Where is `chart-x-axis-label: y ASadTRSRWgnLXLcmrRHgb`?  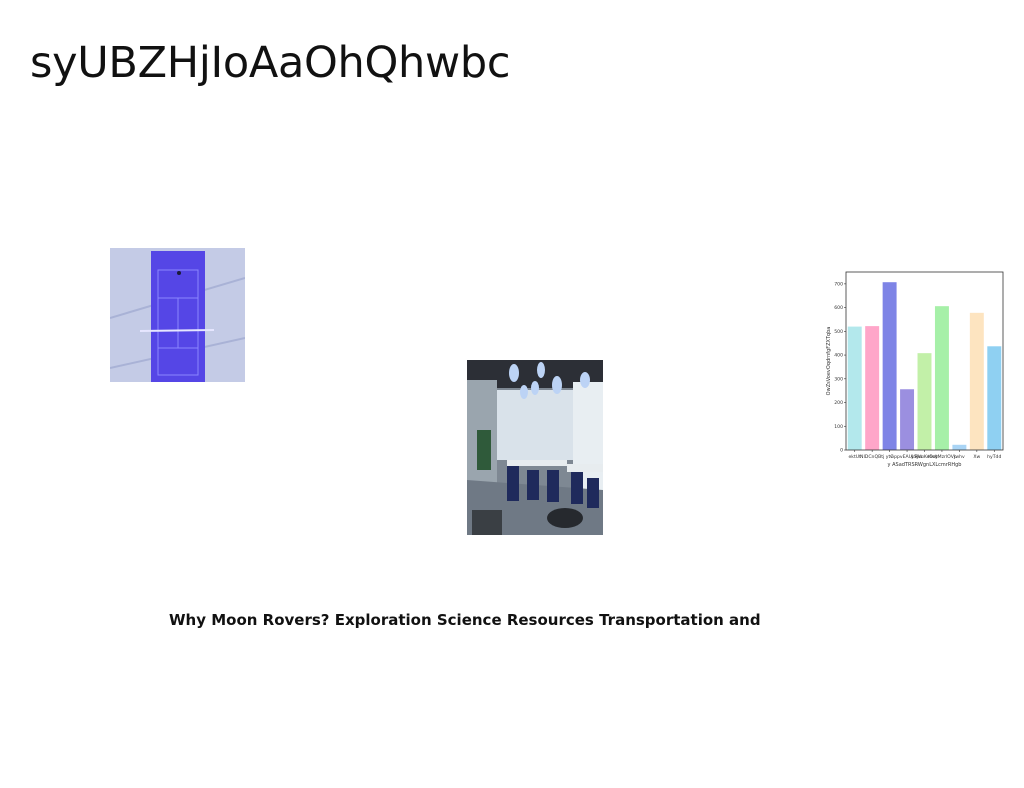
chart-x-axis-label: y ASadTRSRWgnLXLcmrRHgb is located at coordinates (925, 465).